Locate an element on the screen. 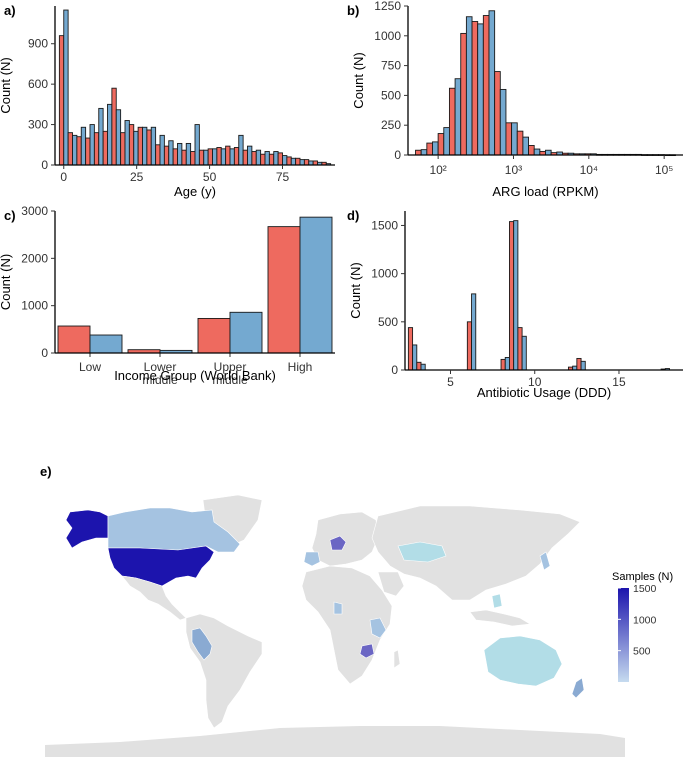 Image resolution: width=685 pixels, height=759 pixels. panel-d-x-tick-label: 15 is located at coordinates (619, 382).